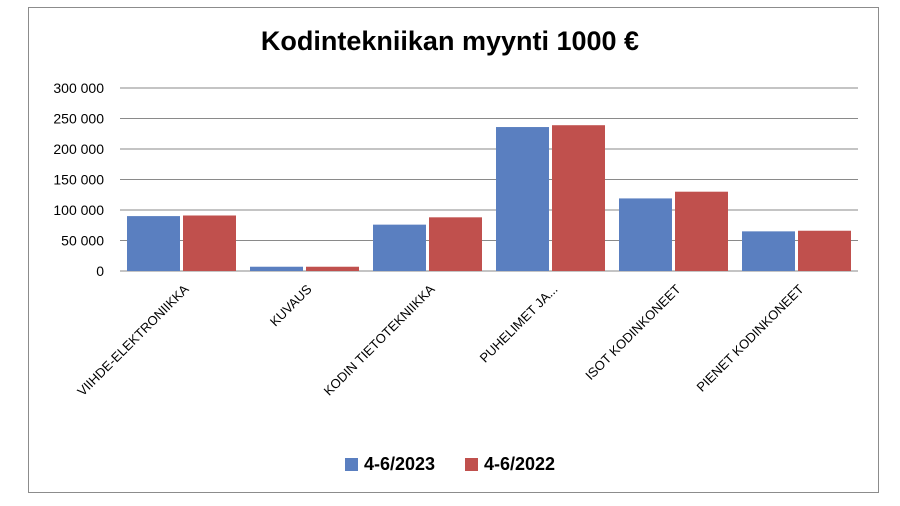 This screenshot has height=506, width=900. I want to click on y-tick-label: 50 000, so click(82, 241).